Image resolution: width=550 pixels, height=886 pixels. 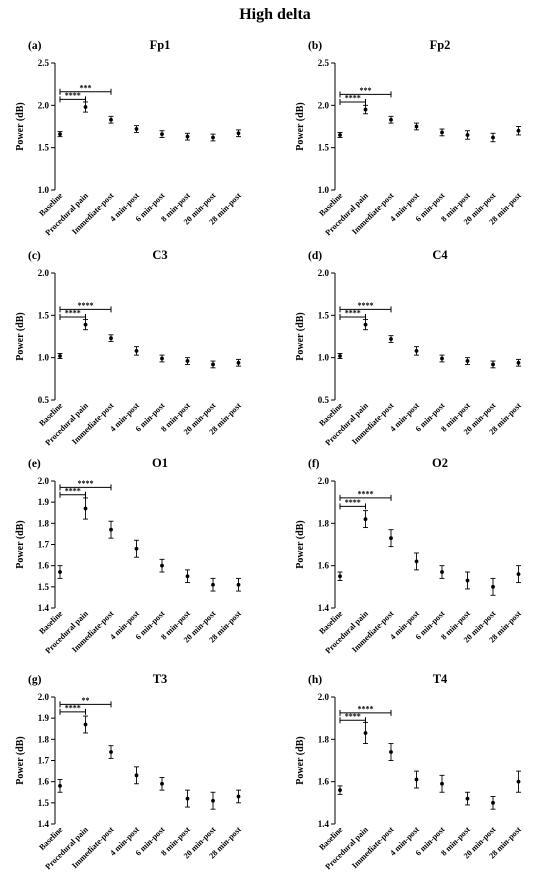 What do you see at coordinates (440, 679) in the screenshot?
I see `chart-title: T4` at bounding box center [440, 679].